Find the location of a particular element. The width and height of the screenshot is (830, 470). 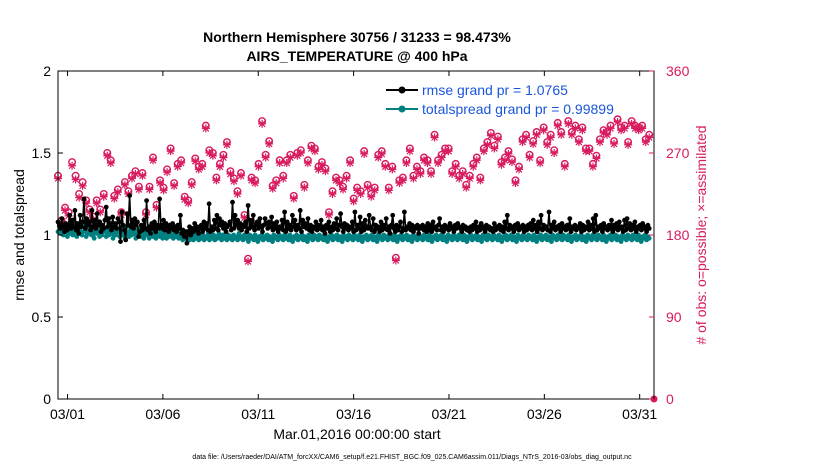

rmse-series is located at coordinates (353, 219).